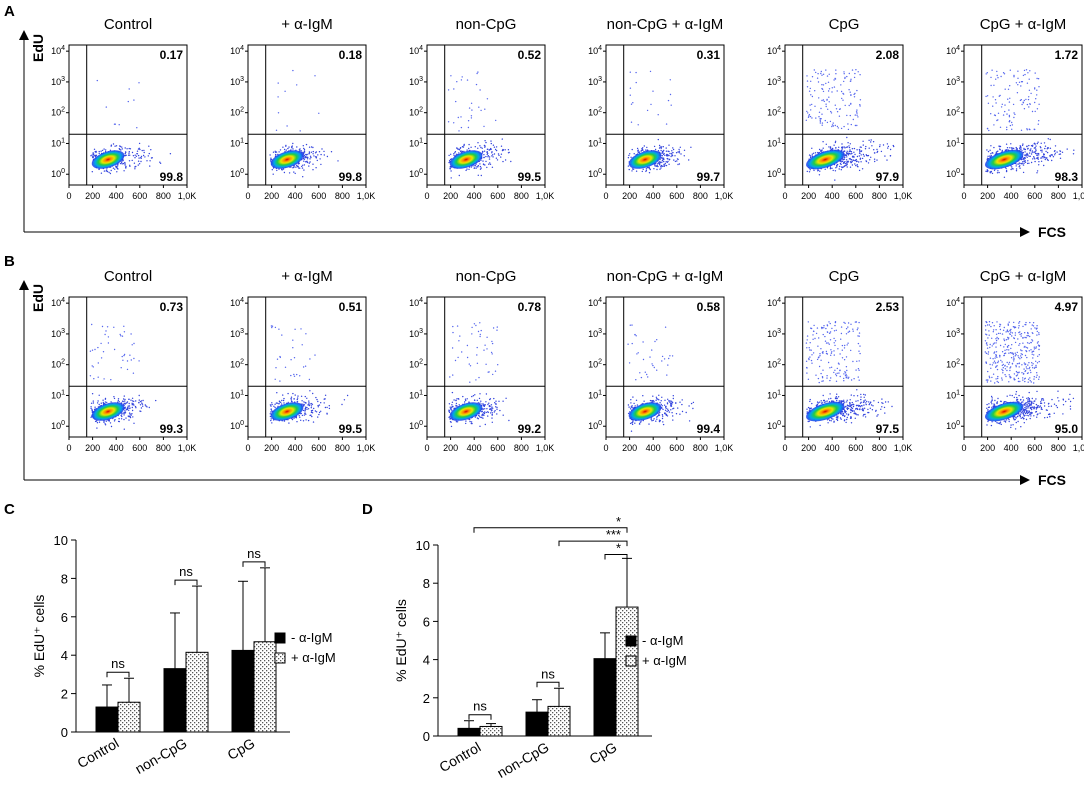 This screenshot has height=792, width=1084. What do you see at coordinates (58, 142) in the screenshot?
I see `y-tick-label: 10¹` at bounding box center [58, 142].